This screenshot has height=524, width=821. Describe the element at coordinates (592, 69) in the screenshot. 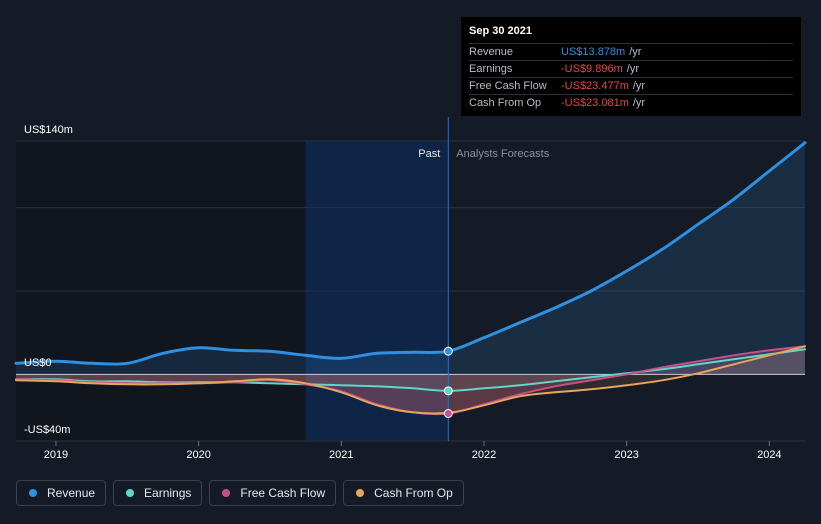

I see `tooltip-value: -US$9.896m` at that location.